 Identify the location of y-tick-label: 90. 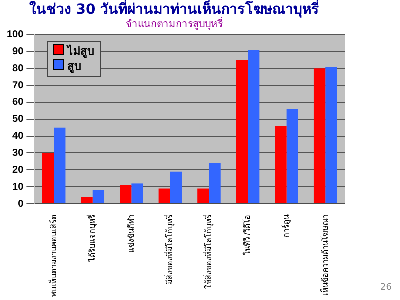
(18, 52).